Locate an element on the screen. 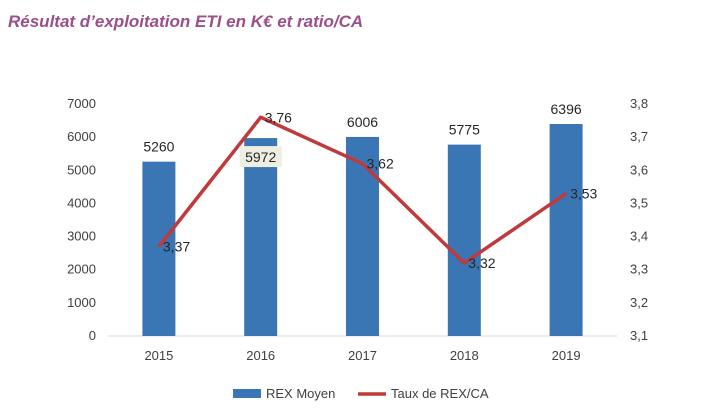 Image resolution: width=709 pixels, height=419 pixels. y-left-tick-label: 7000 is located at coordinates (81, 103).